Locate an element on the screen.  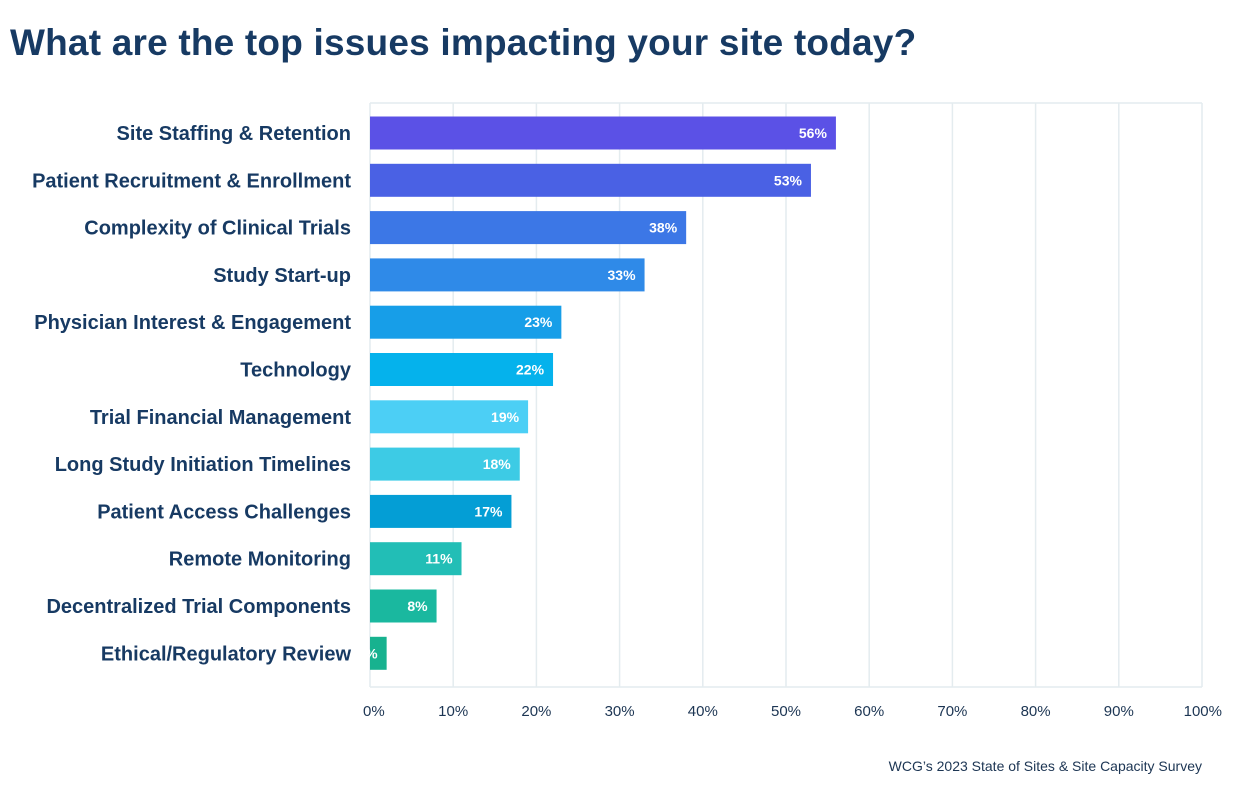
x-tick-label: 20% is located at coordinates (536, 711).